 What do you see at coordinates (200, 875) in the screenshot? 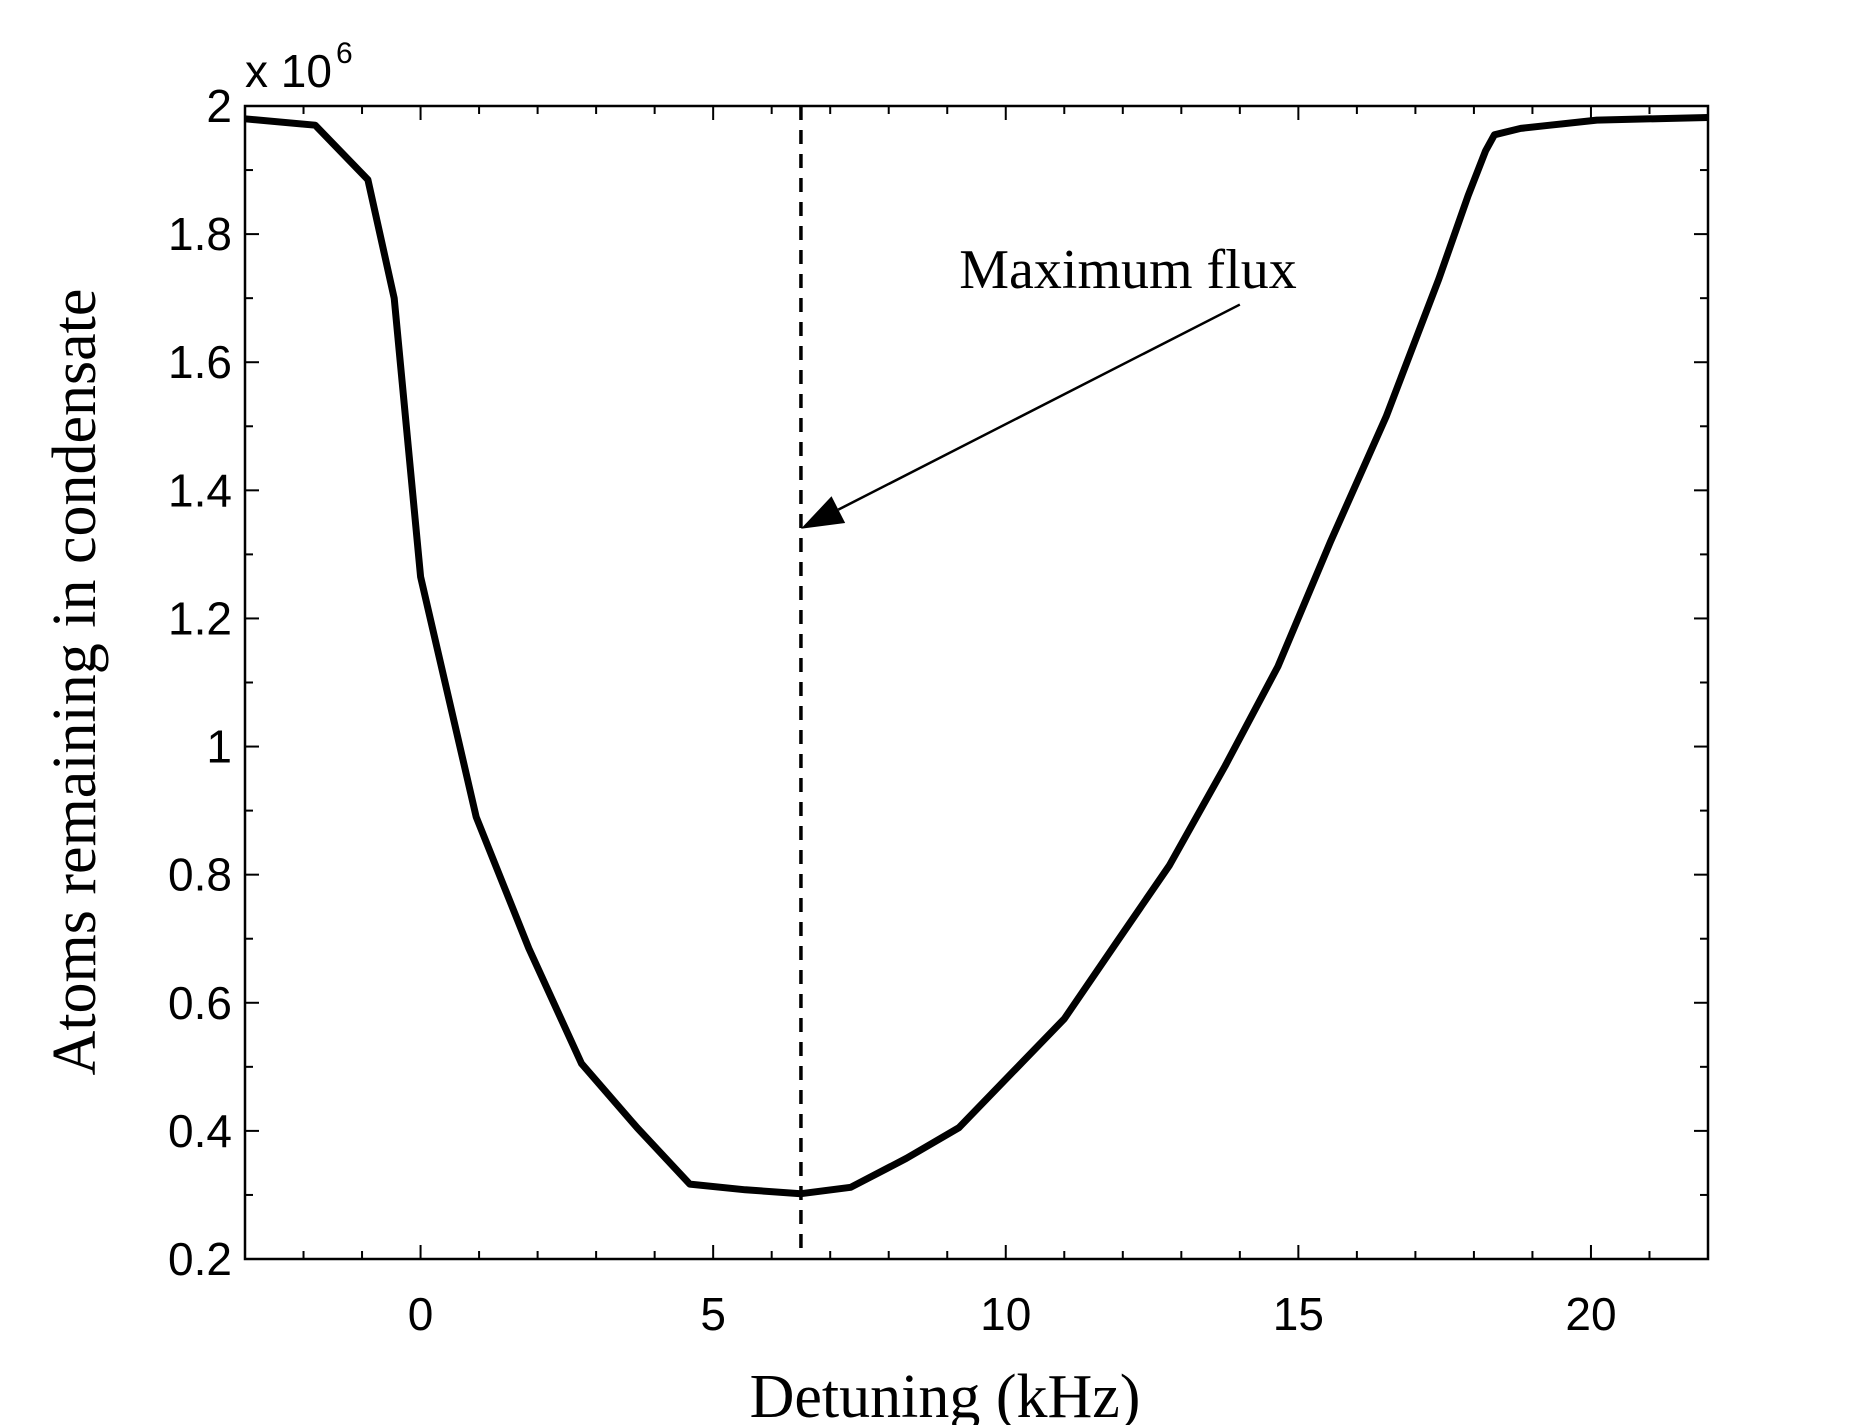
I see `y-tick-label: 0.8` at bounding box center [200, 875].